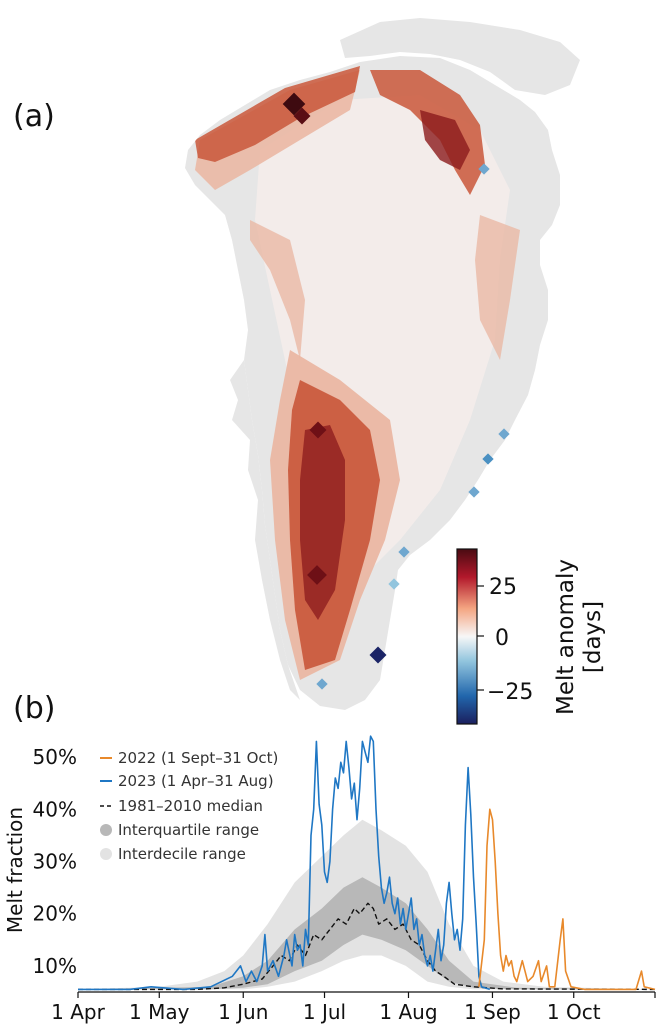  What do you see at coordinates (277, 290) in the screenshot?
I see `light-positive-west` at bounding box center [277, 290].